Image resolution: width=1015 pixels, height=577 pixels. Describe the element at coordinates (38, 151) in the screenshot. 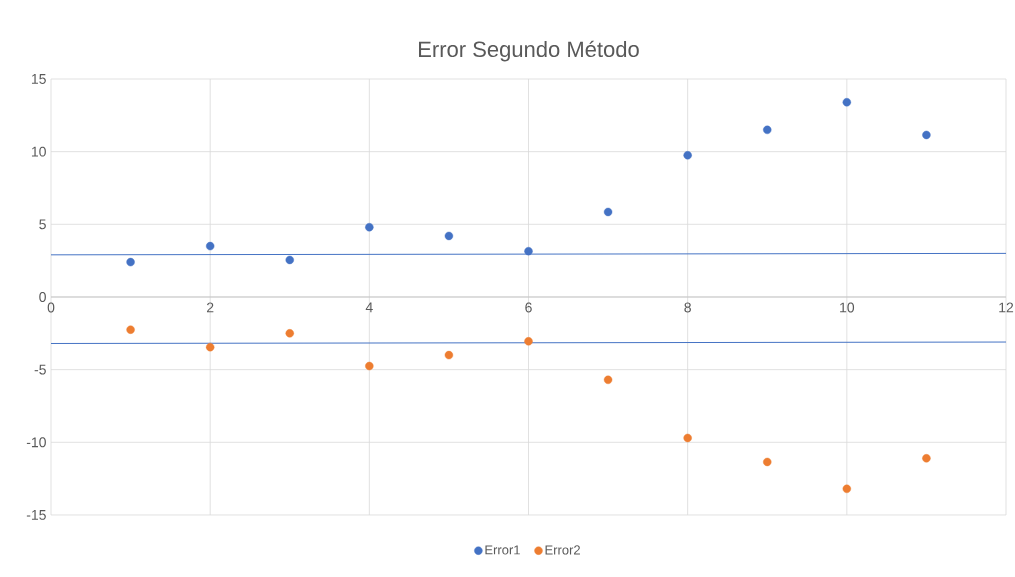

I see `y-tick-label: 10` at that location.